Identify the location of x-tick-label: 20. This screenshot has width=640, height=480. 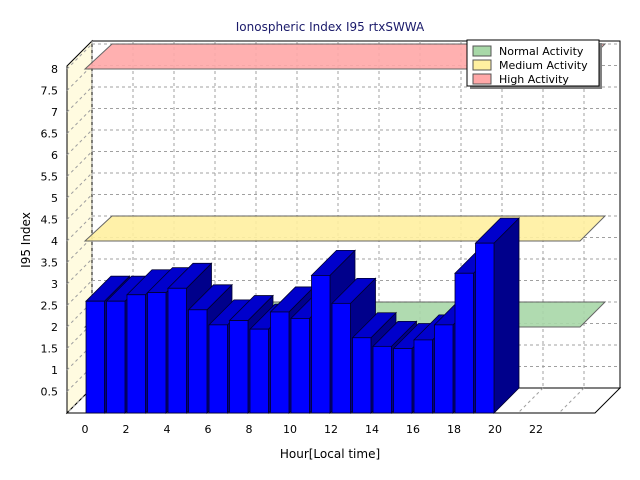
(495, 429).